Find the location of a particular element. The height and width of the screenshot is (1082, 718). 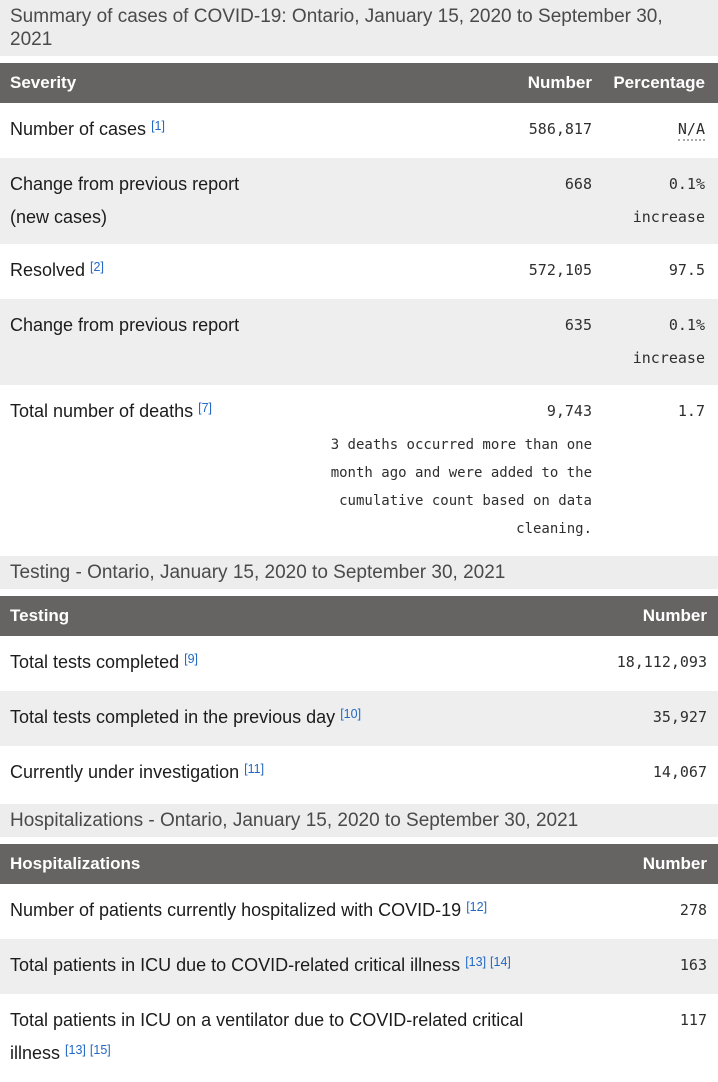

value-text: 97.5 is located at coordinates (686, 270).